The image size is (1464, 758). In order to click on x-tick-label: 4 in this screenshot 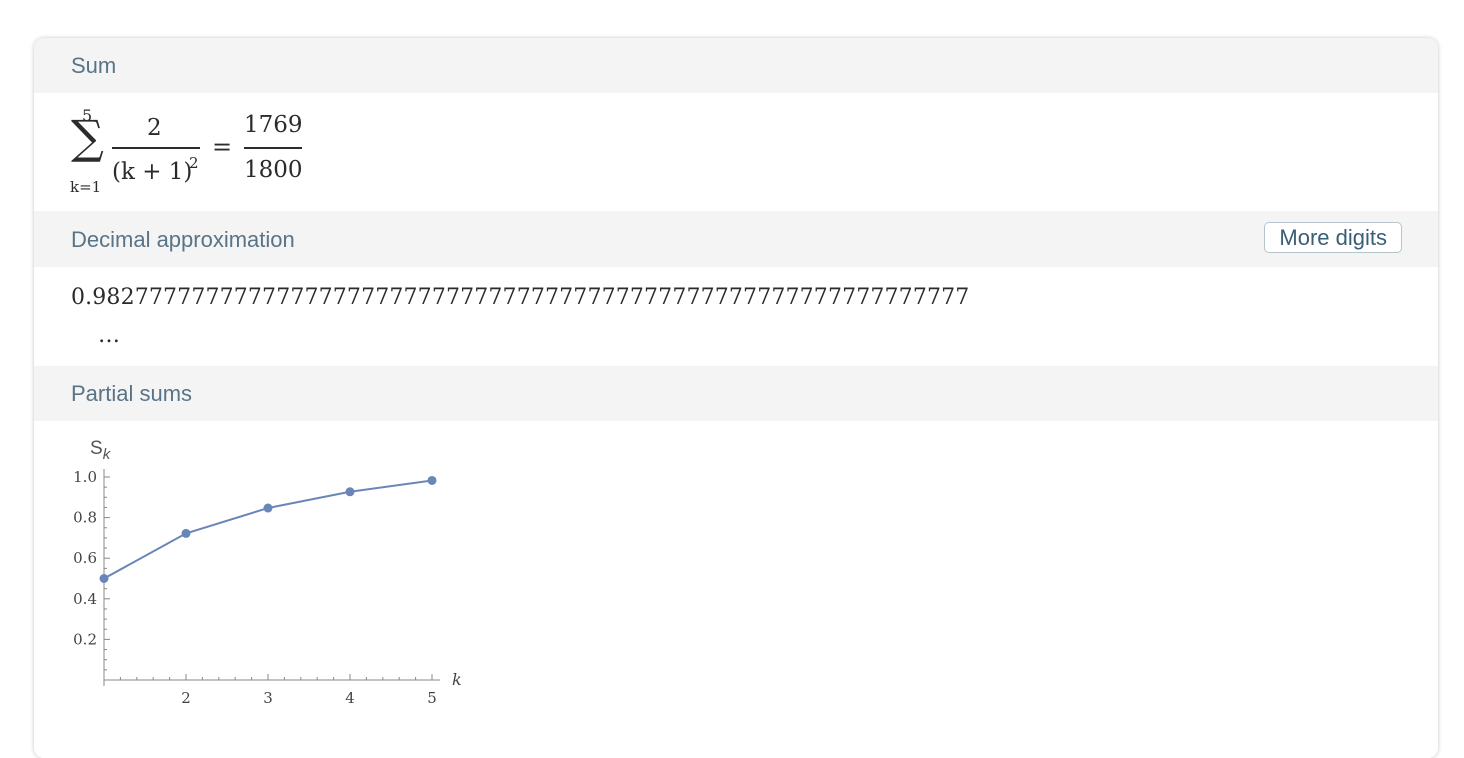, I will do `click(350, 698)`.